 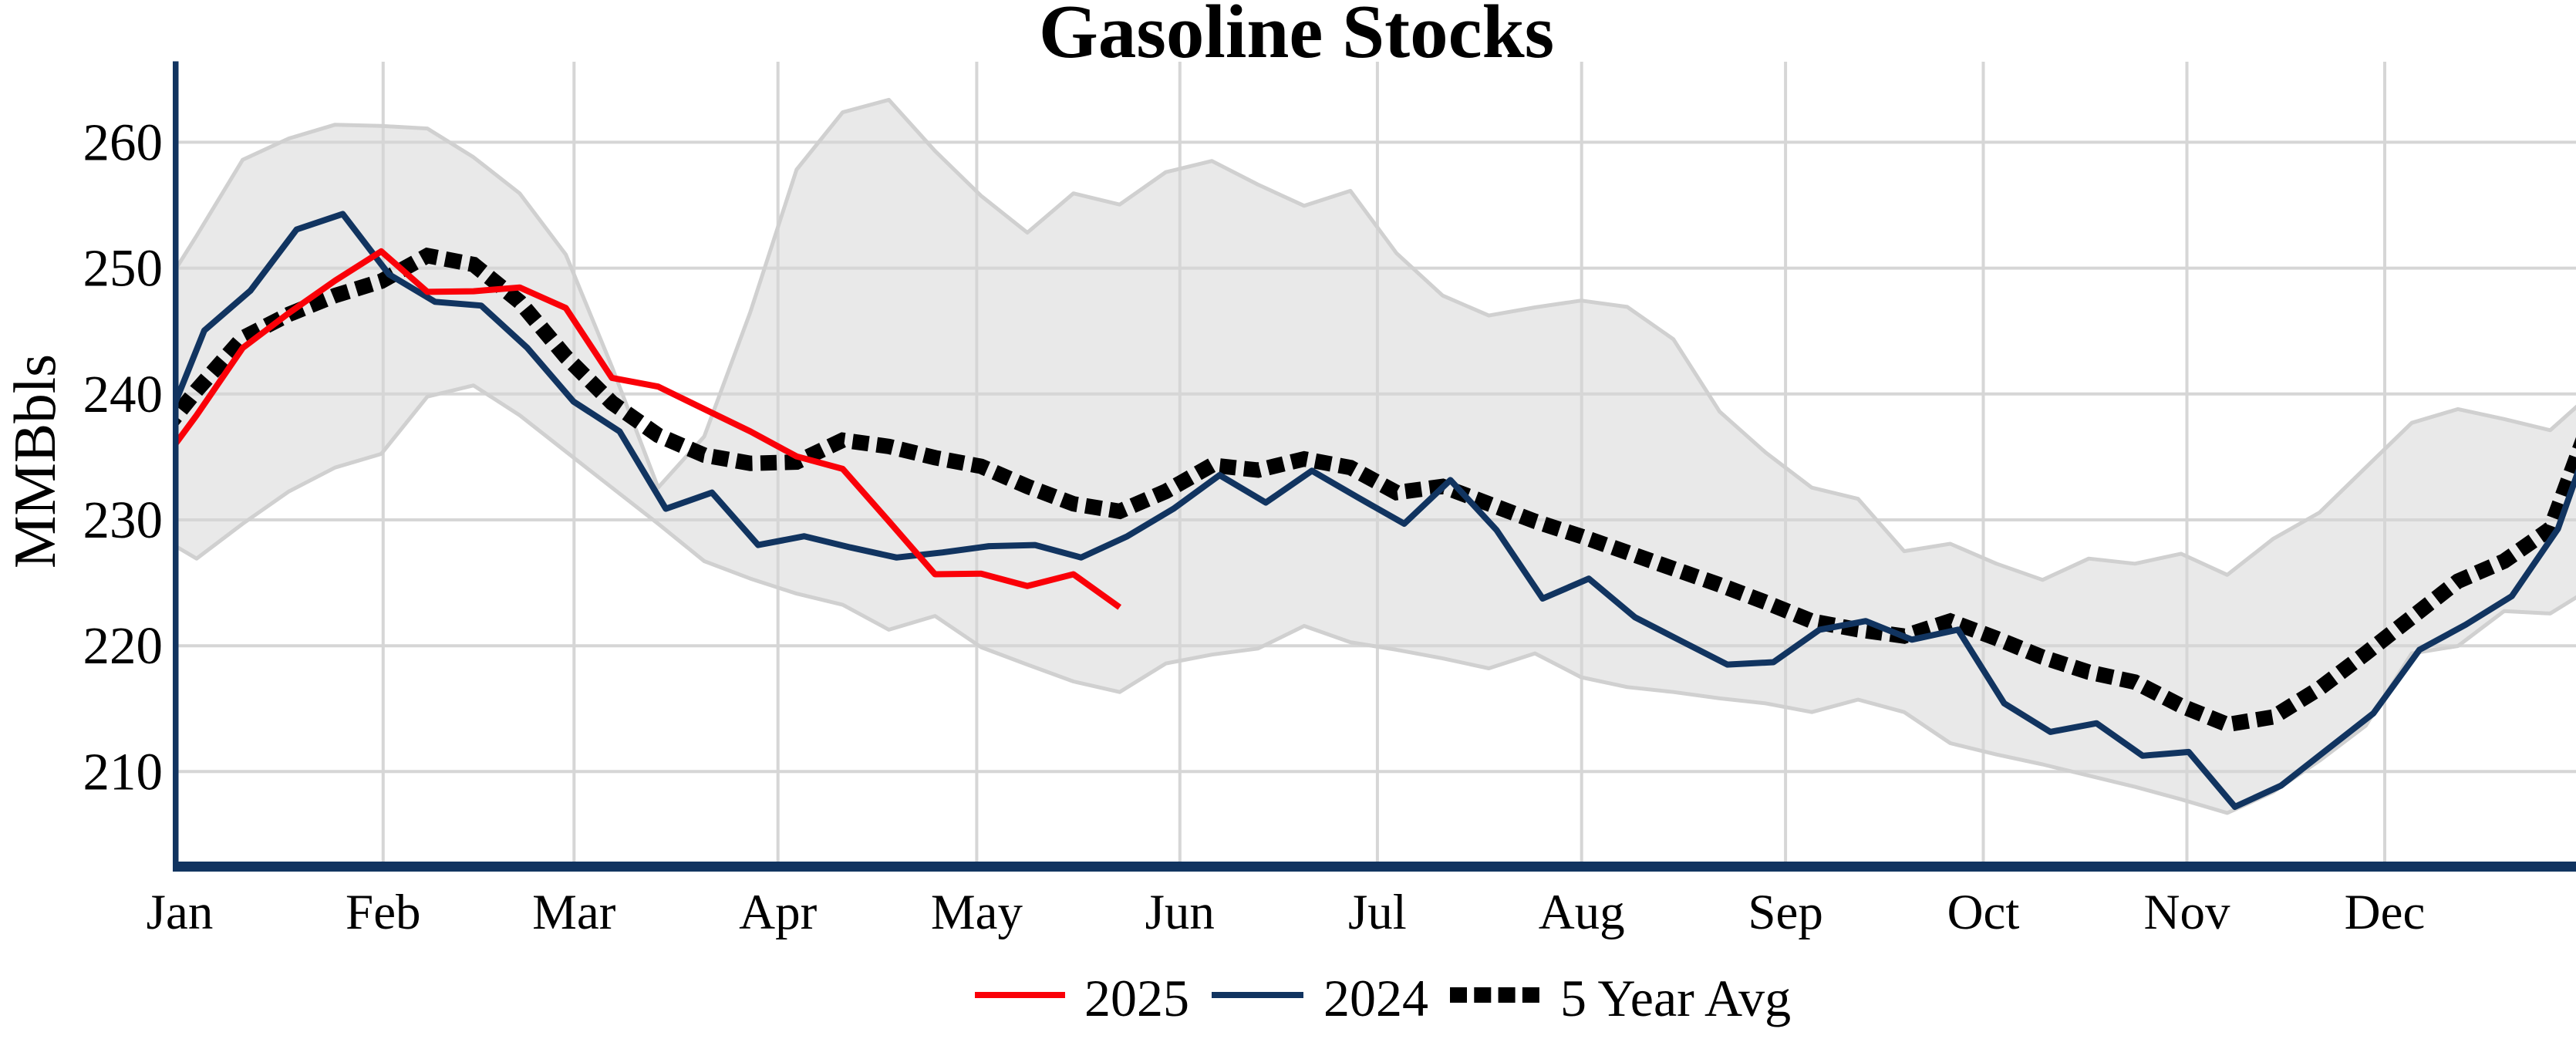 I want to click on svg-text: Gasoline Stocks, so click(x=1296, y=37).